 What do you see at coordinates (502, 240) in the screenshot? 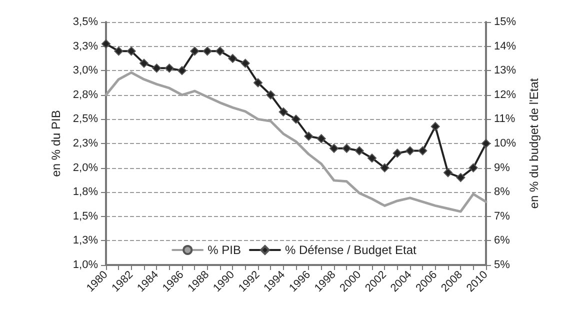
I see `y2-tick-label: 6%` at bounding box center [502, 240].